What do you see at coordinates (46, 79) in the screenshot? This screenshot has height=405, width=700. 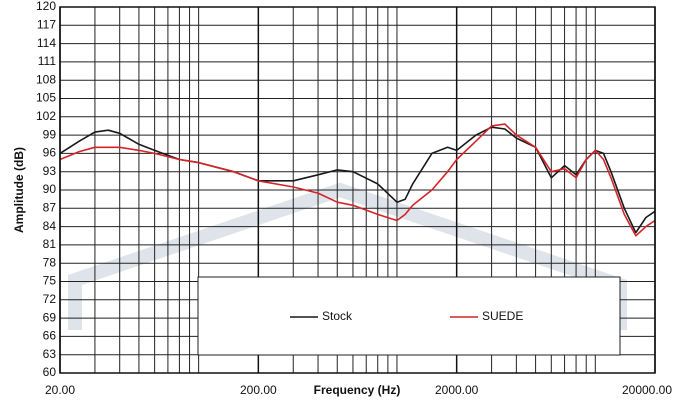 I see `y-tick-label: 108` at bounding box center [46, 79].